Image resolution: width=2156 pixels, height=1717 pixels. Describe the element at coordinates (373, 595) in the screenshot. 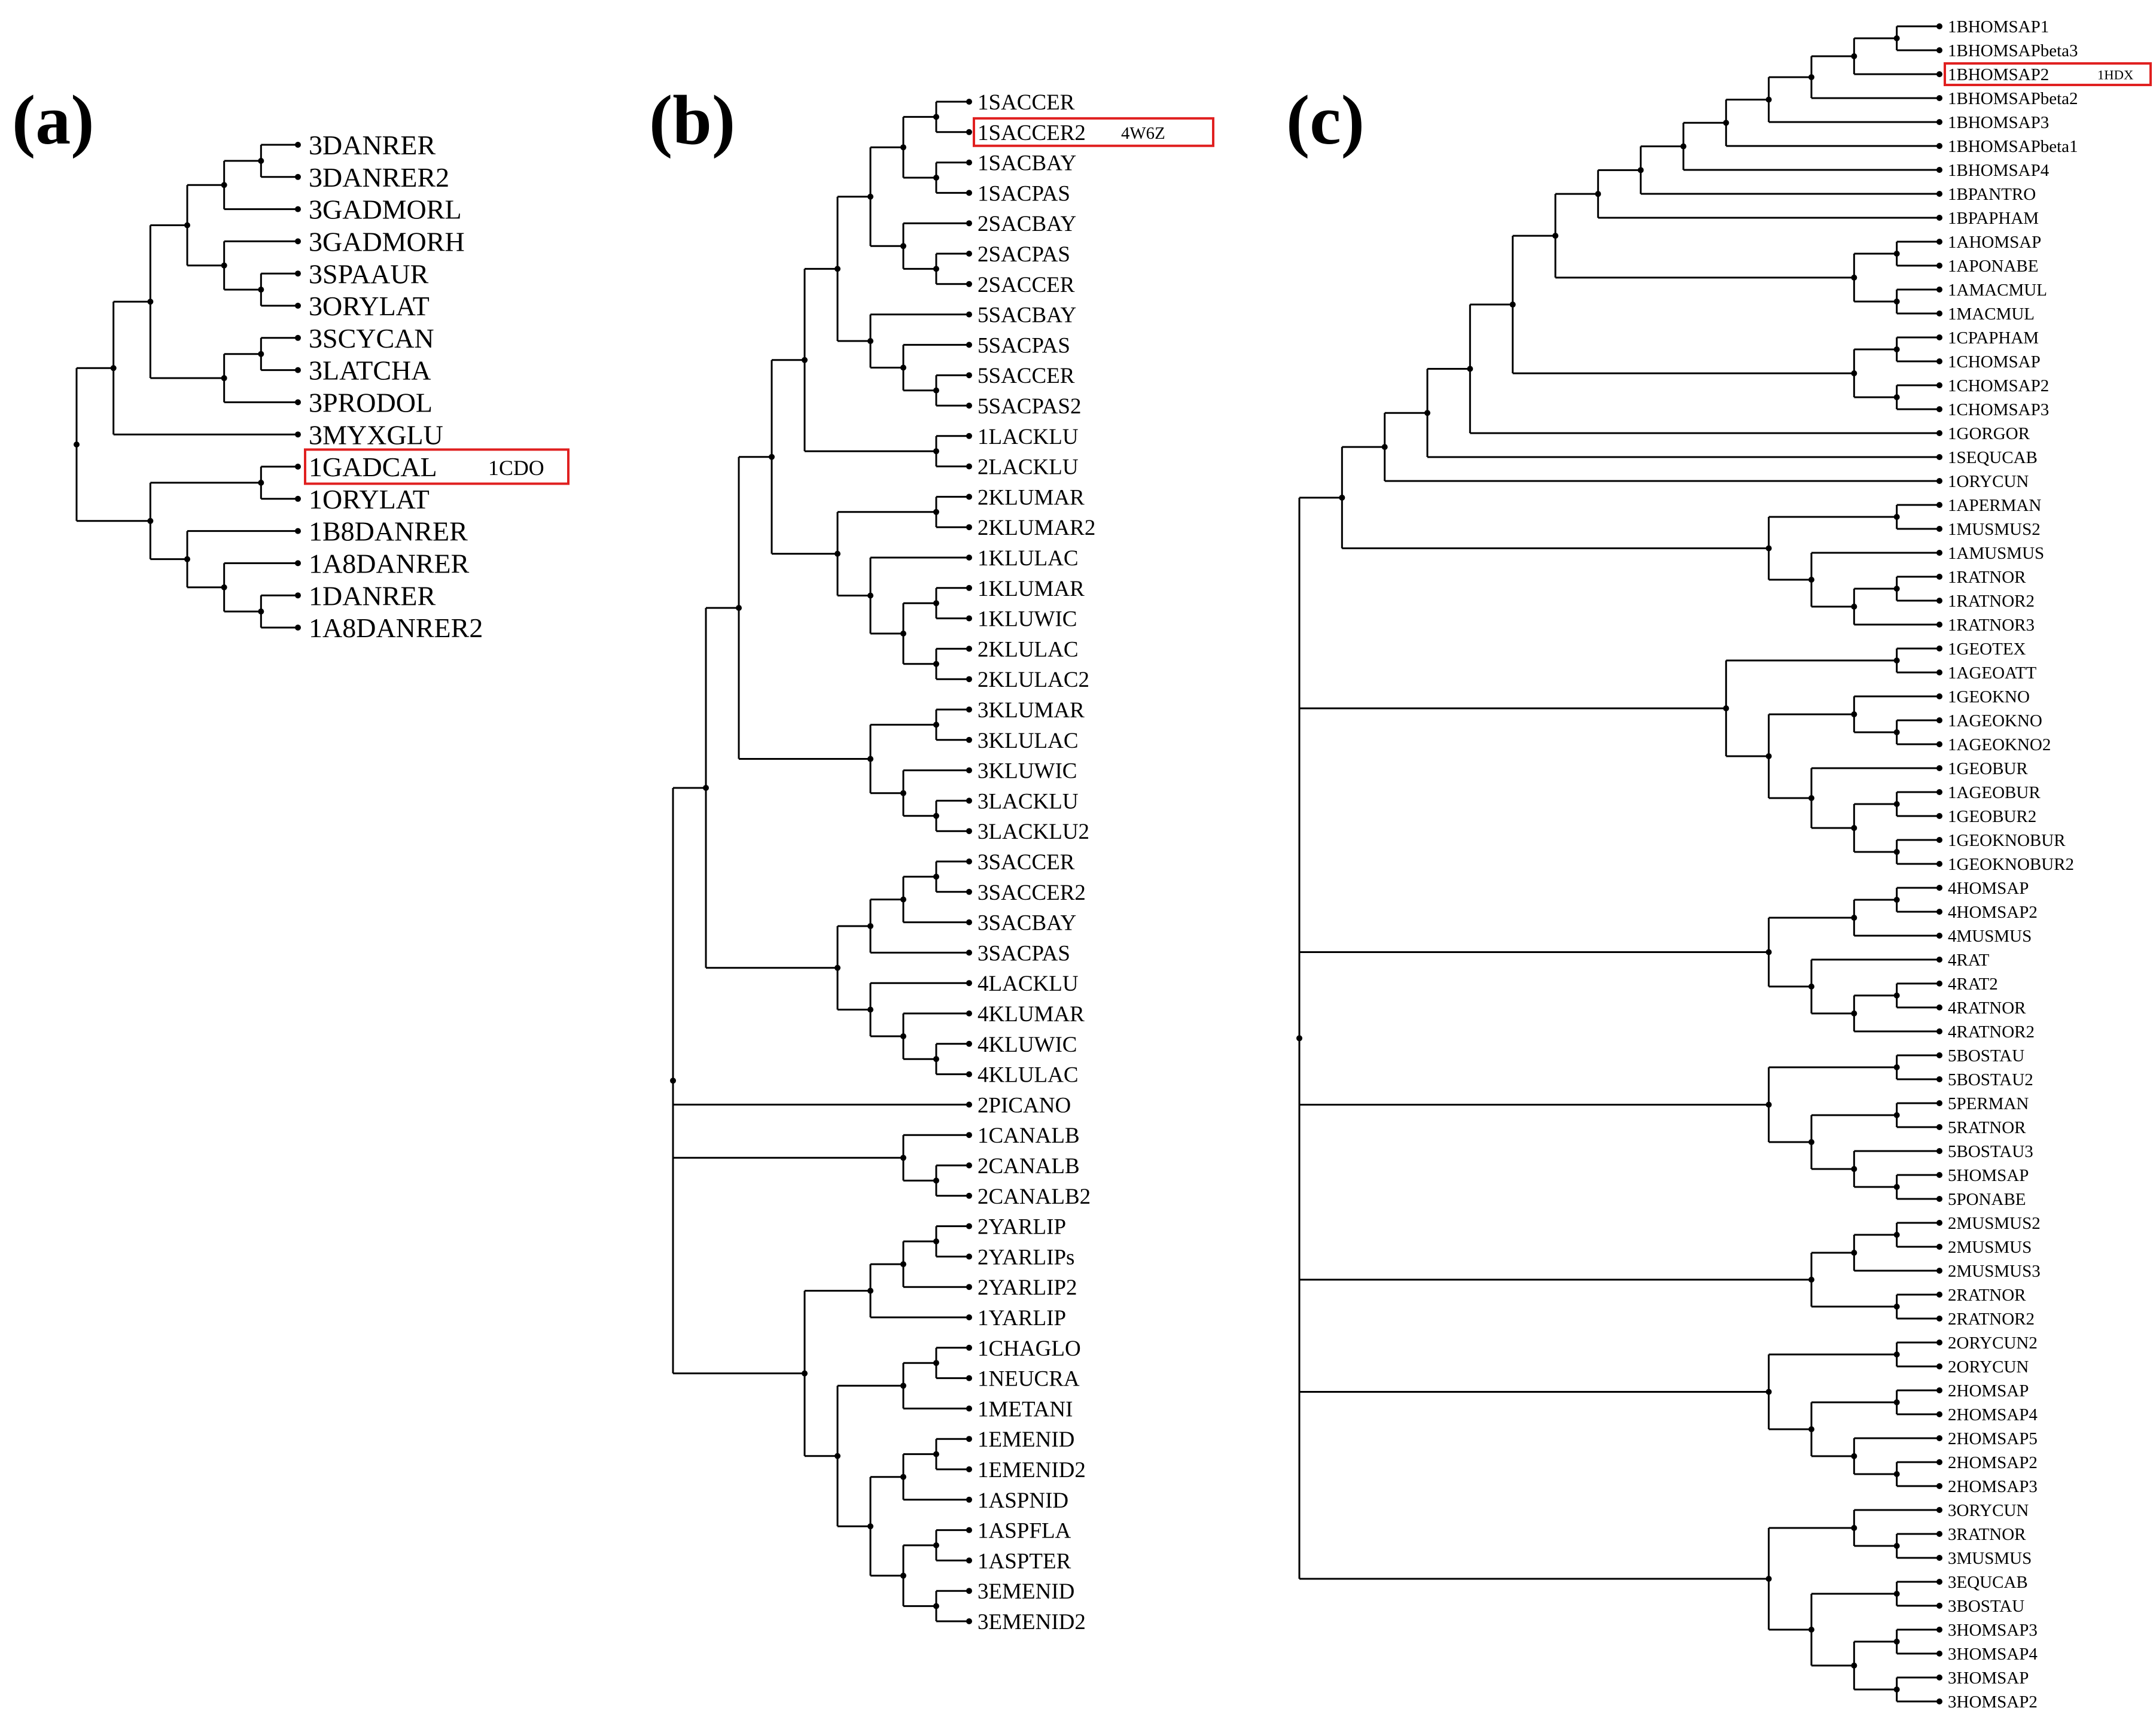

I see `leaf-label: 1DANRER` at that location.